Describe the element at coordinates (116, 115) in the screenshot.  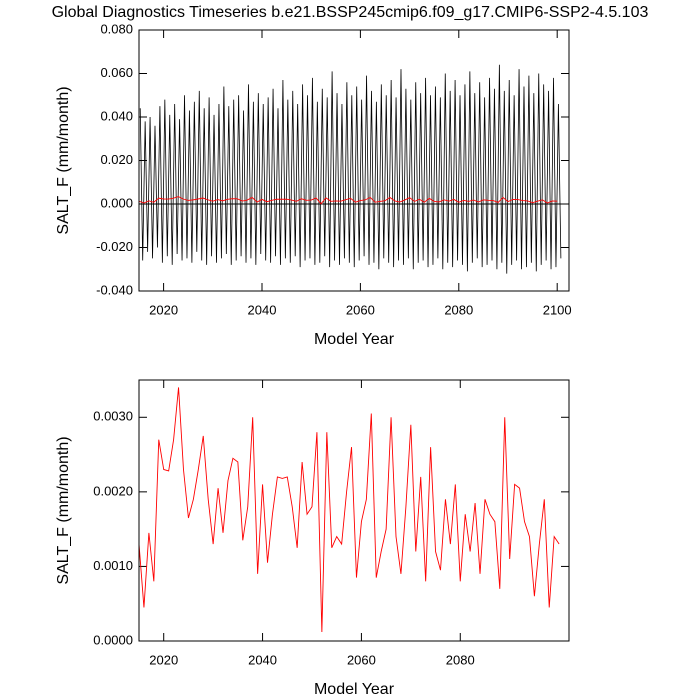
I see `y-tick-label: 0.040` at that location.